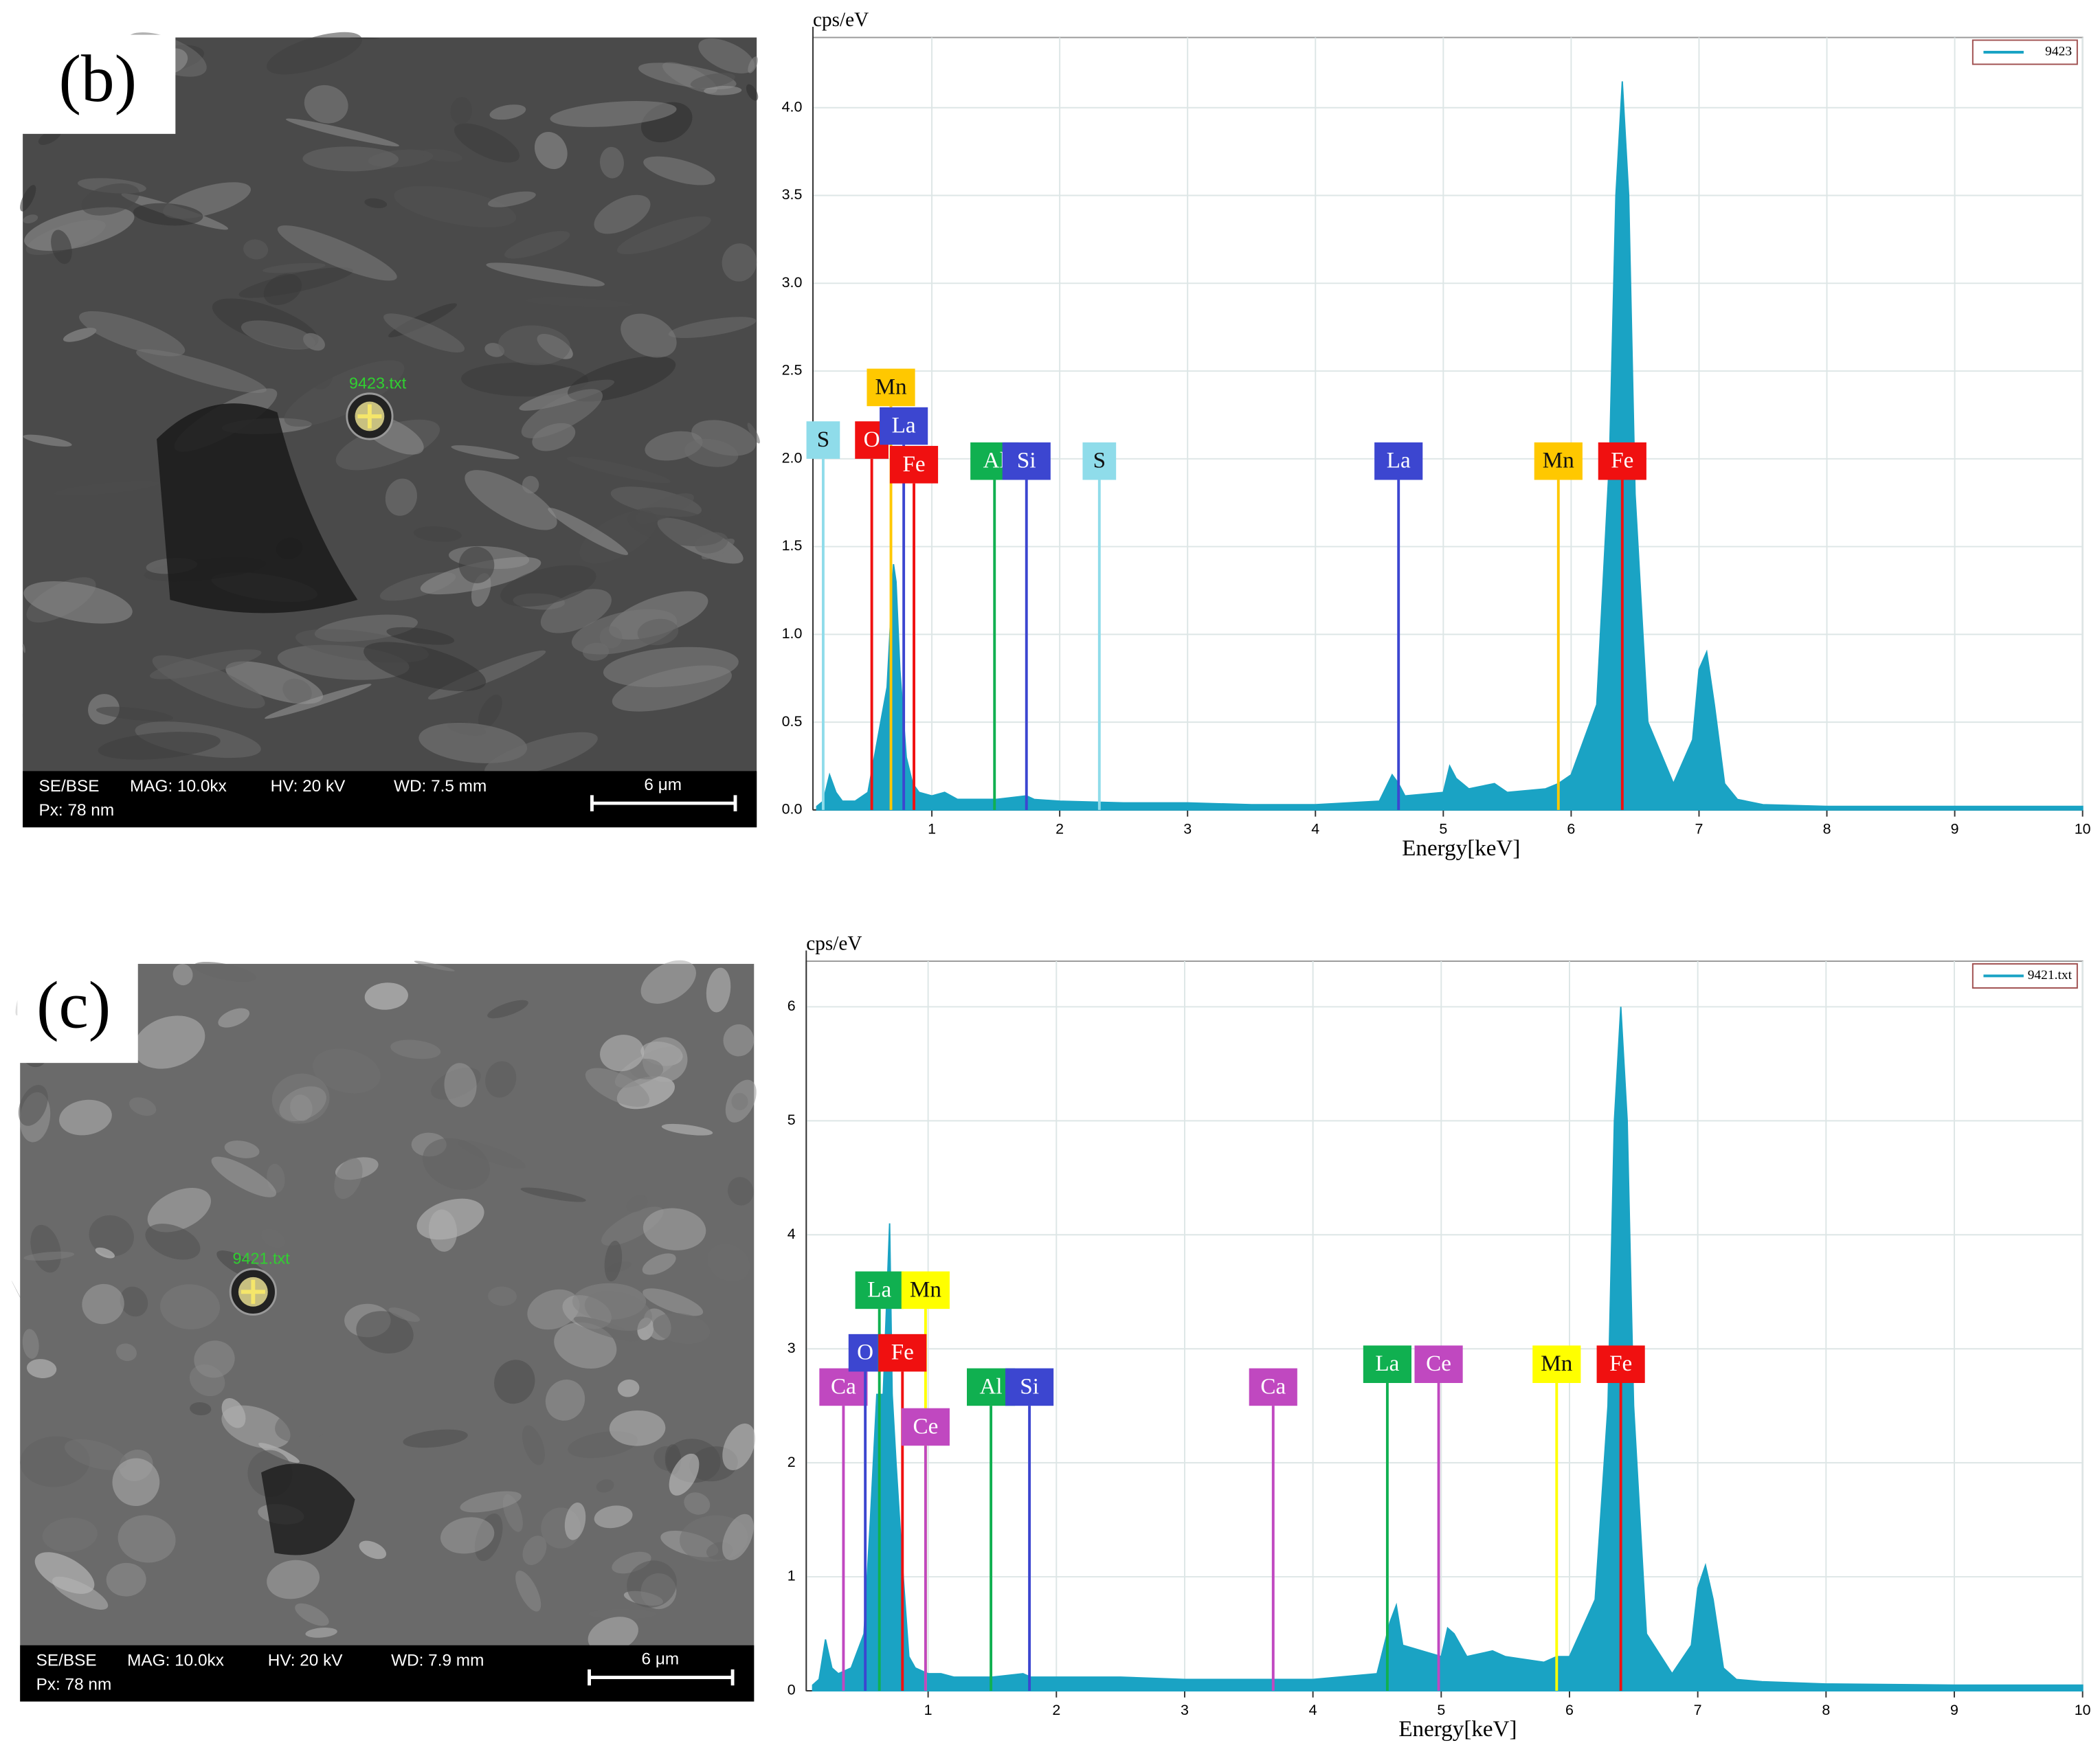 The image size is (2100, 1743). I want to click on info-text: WD: 7.9 mm, so click(437, 1661).